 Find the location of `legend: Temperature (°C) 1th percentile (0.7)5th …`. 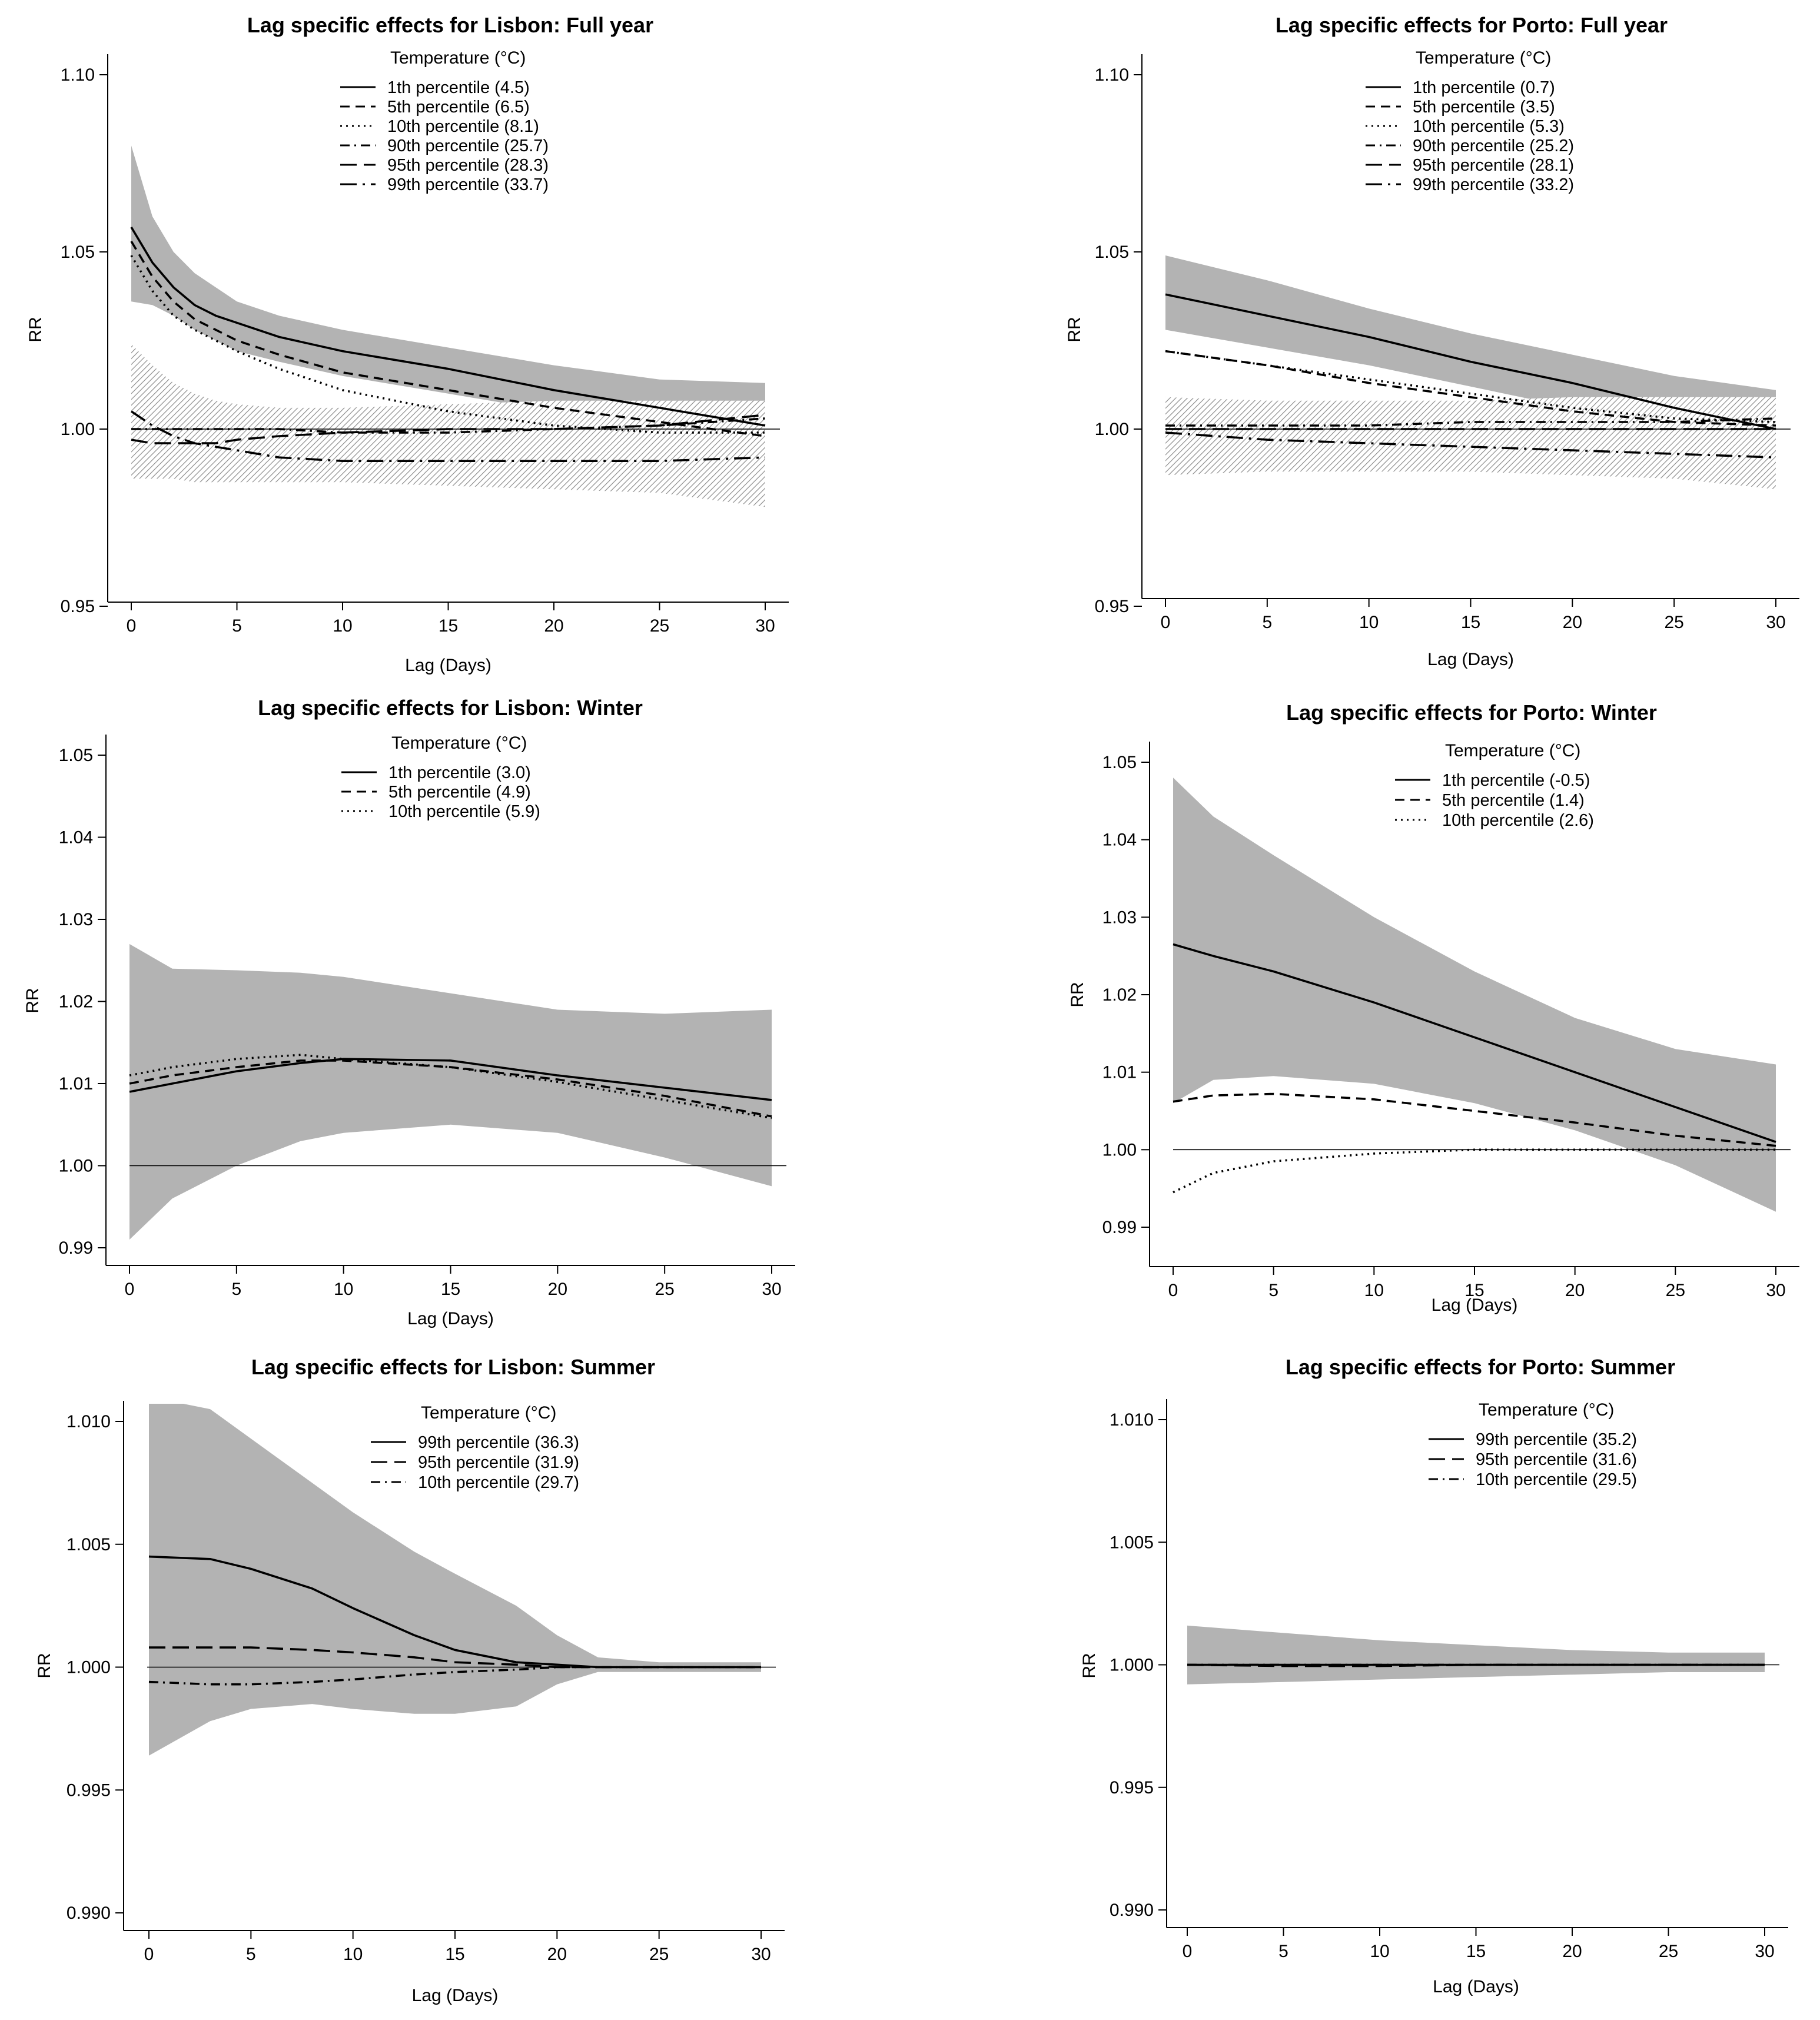

legend: Temperature (°C) 1th percentile (0.7)5th … is located at coordinates (1470, 121).